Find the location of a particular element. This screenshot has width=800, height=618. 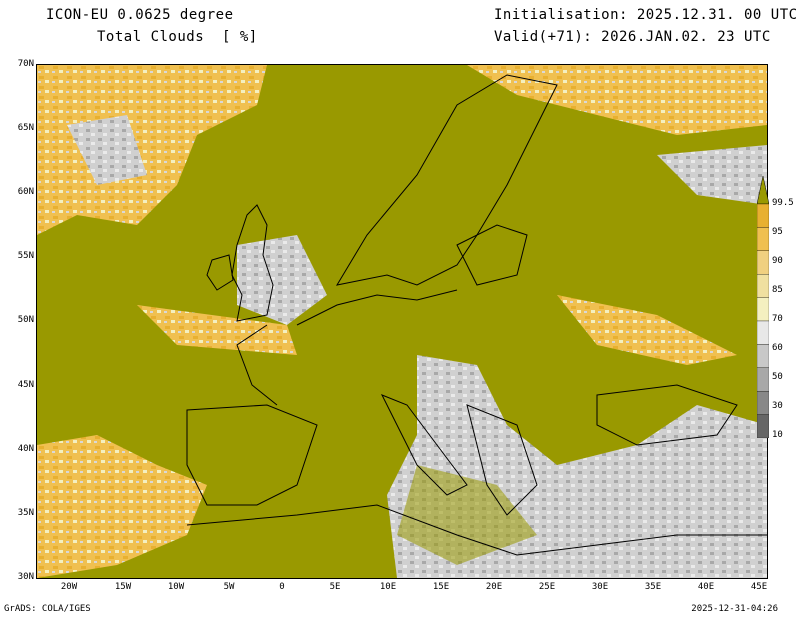

lon-label: 30E is located at coordinates (600, 587).